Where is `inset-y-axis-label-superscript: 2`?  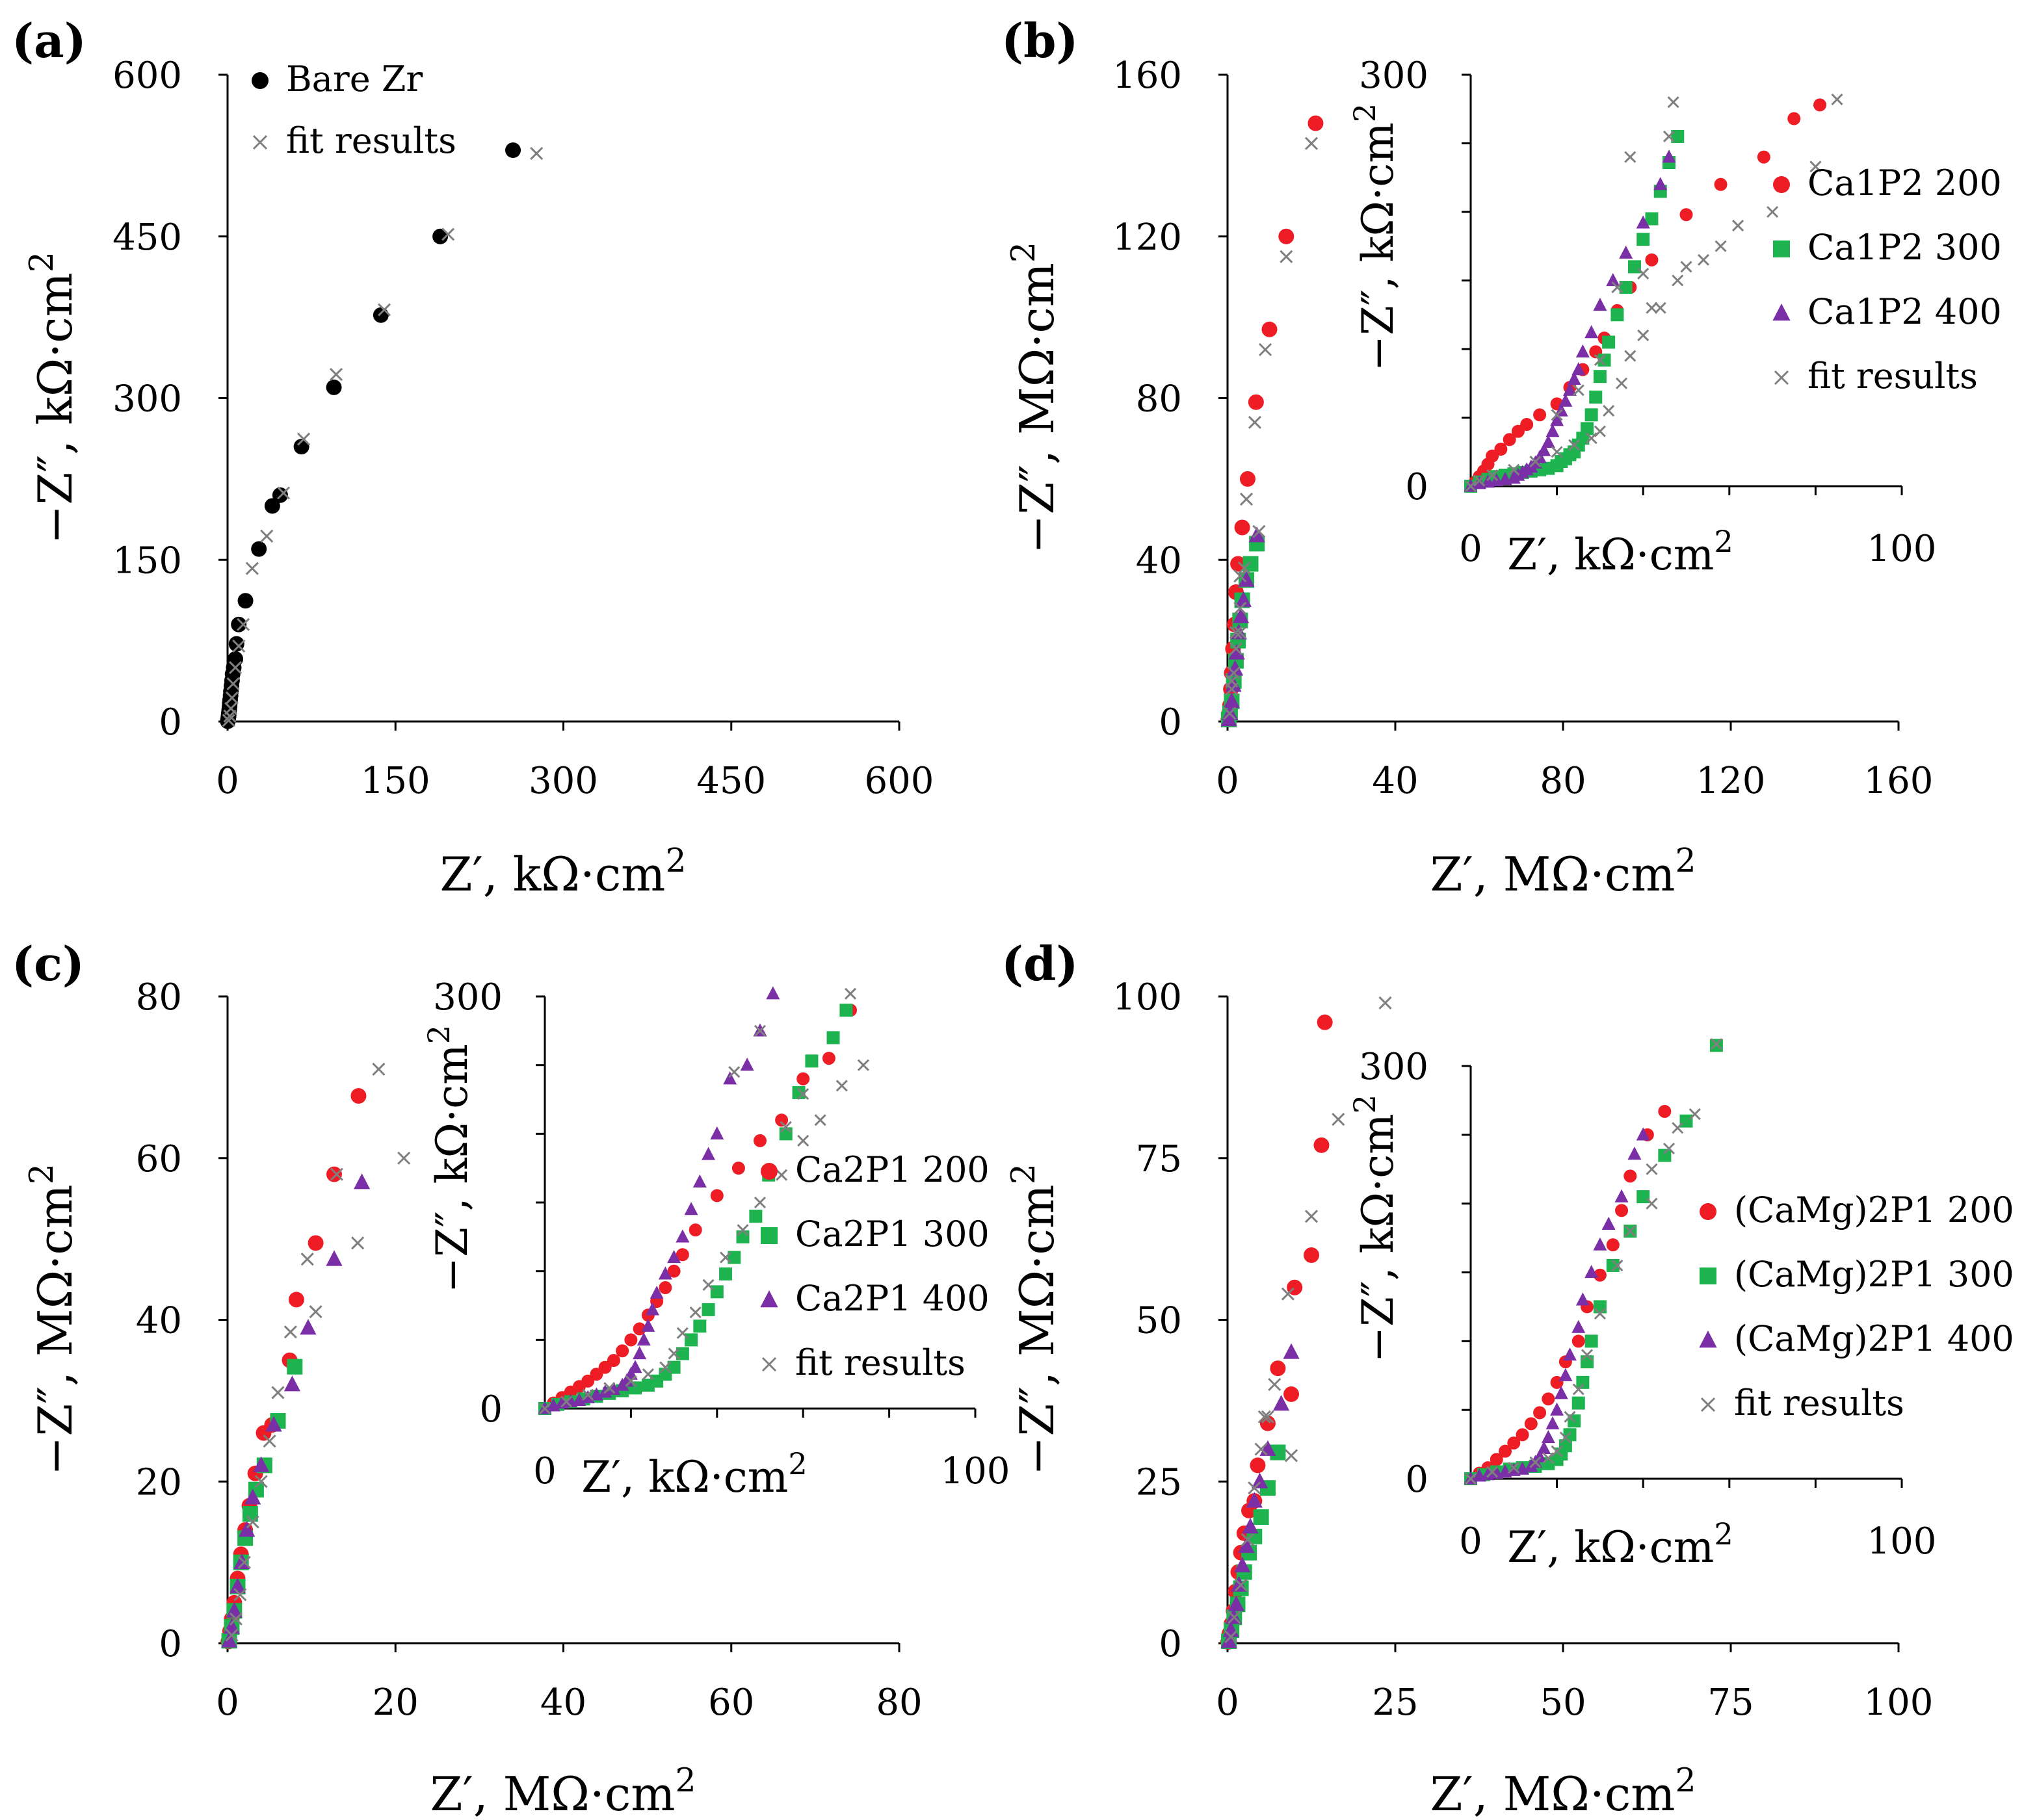 inset-y-axis-label-superscript: 2 is located at coordinates (1364, 1104).